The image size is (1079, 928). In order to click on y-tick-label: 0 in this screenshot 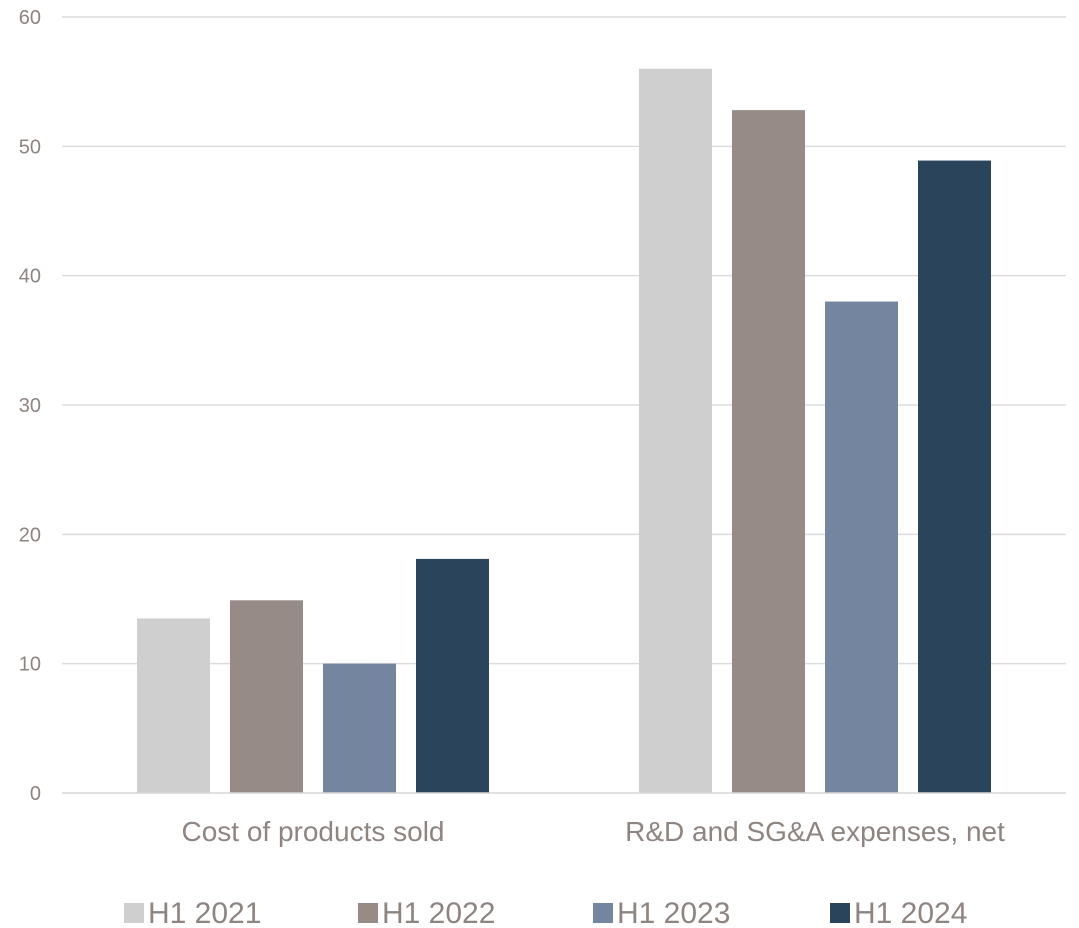, I will do `click(35, 794)`.